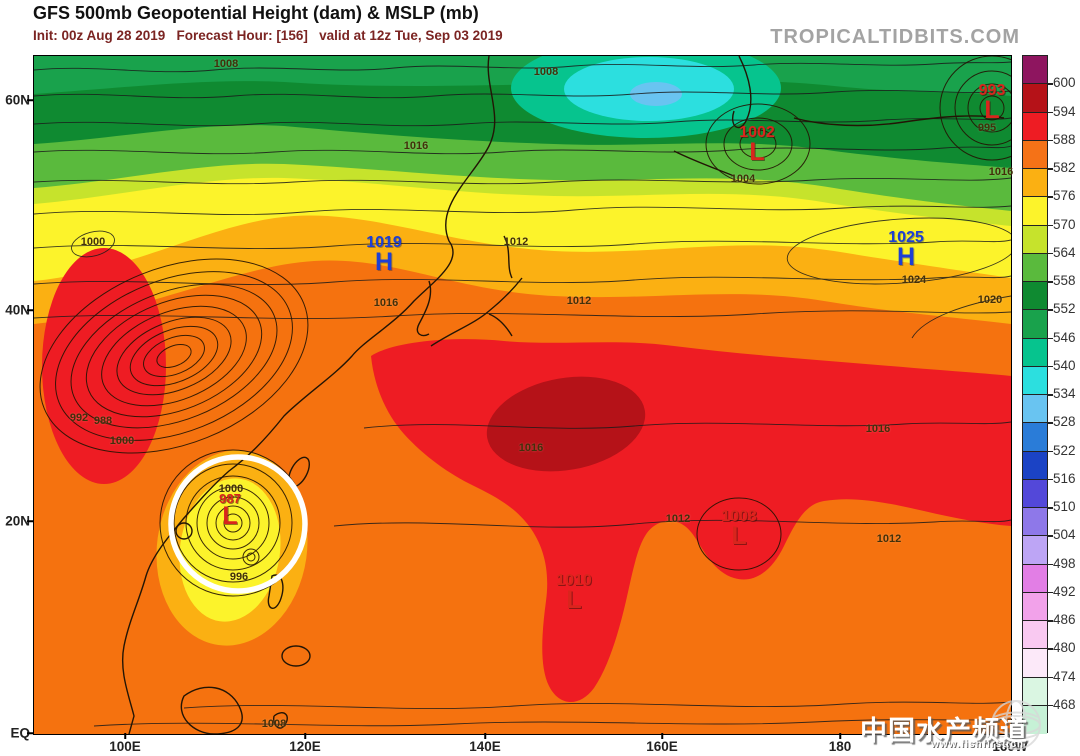  Describe the element at coordinates (1064, 450) in the screenshot. I see `colorbar-tick-label: 522` at that location.